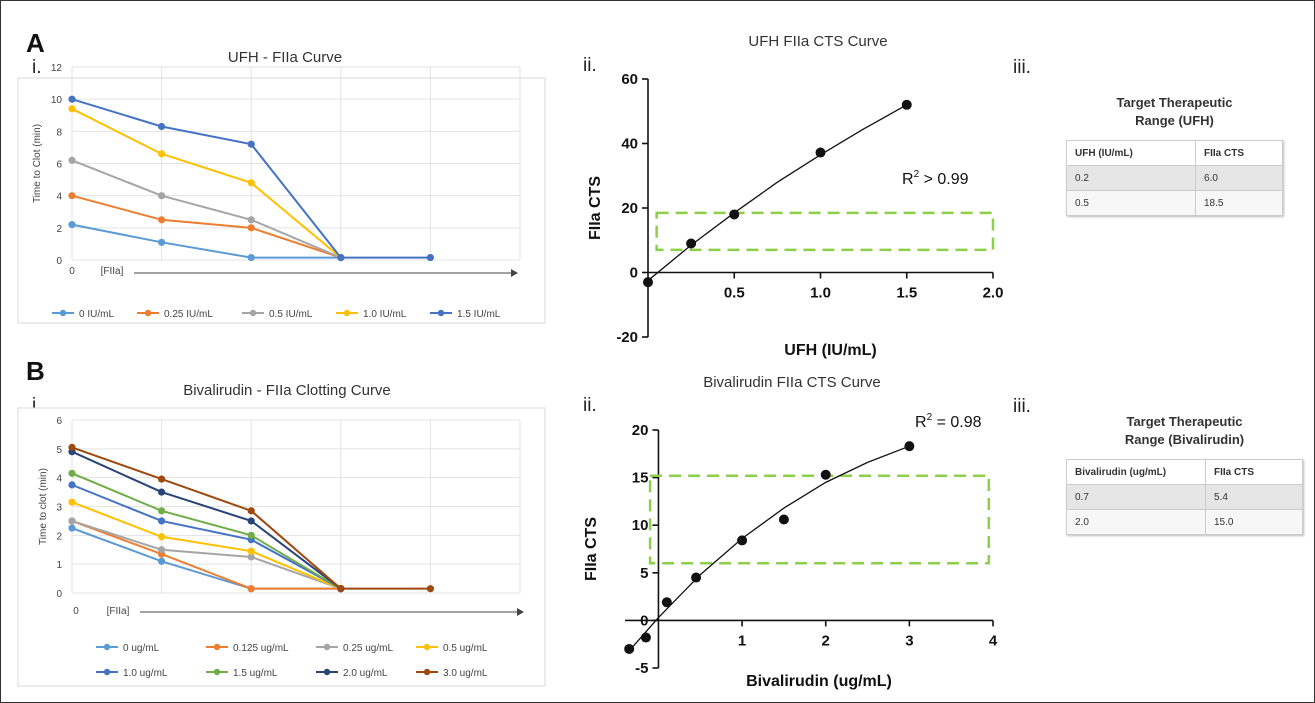  What do you see at coordinates (479, 314) in the screenshot?
I see `ufh_clot-legend-label: 1.5 IU/mL` at bounding box center [479, 314].